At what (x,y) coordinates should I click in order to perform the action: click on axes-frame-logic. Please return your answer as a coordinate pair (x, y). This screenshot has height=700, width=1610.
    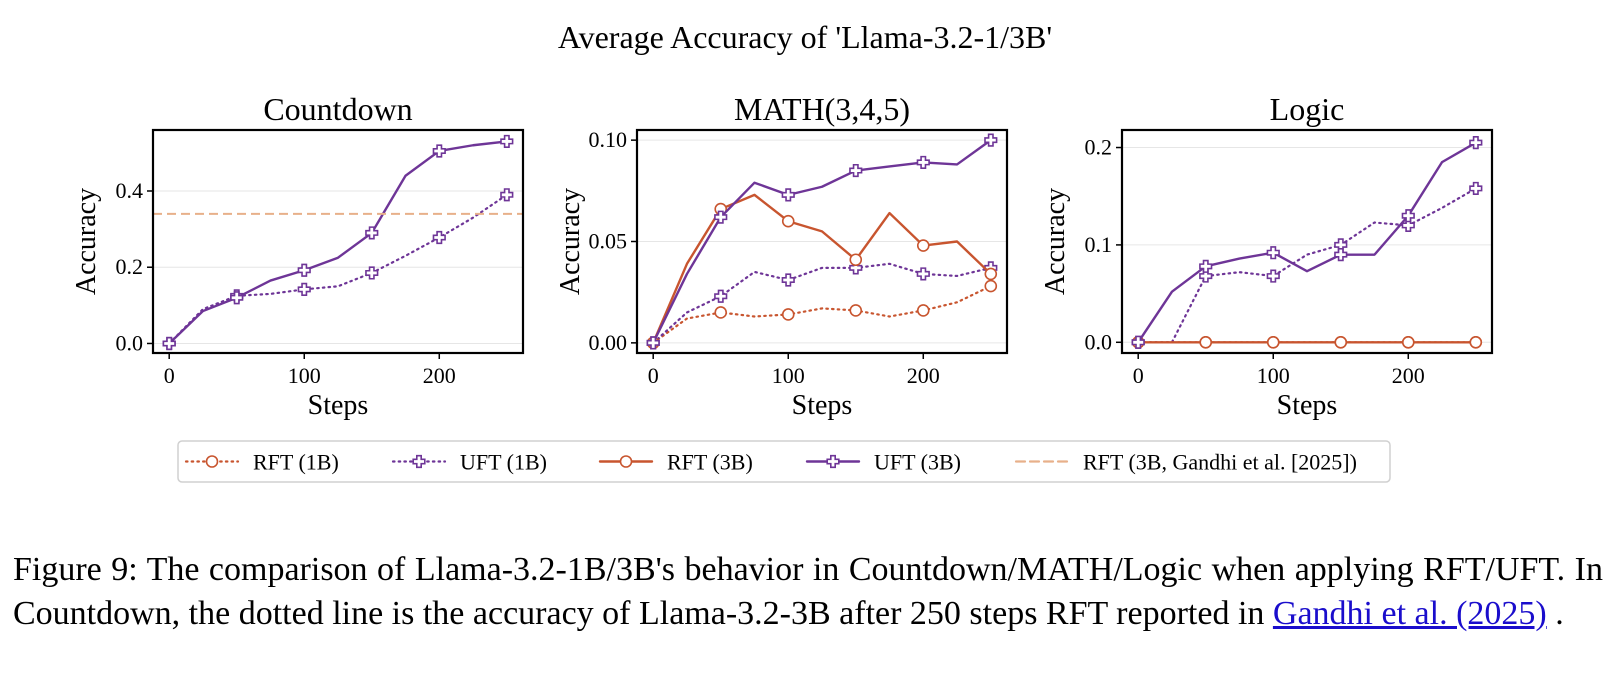
    Looking at the image, I should click on (1307, 241).